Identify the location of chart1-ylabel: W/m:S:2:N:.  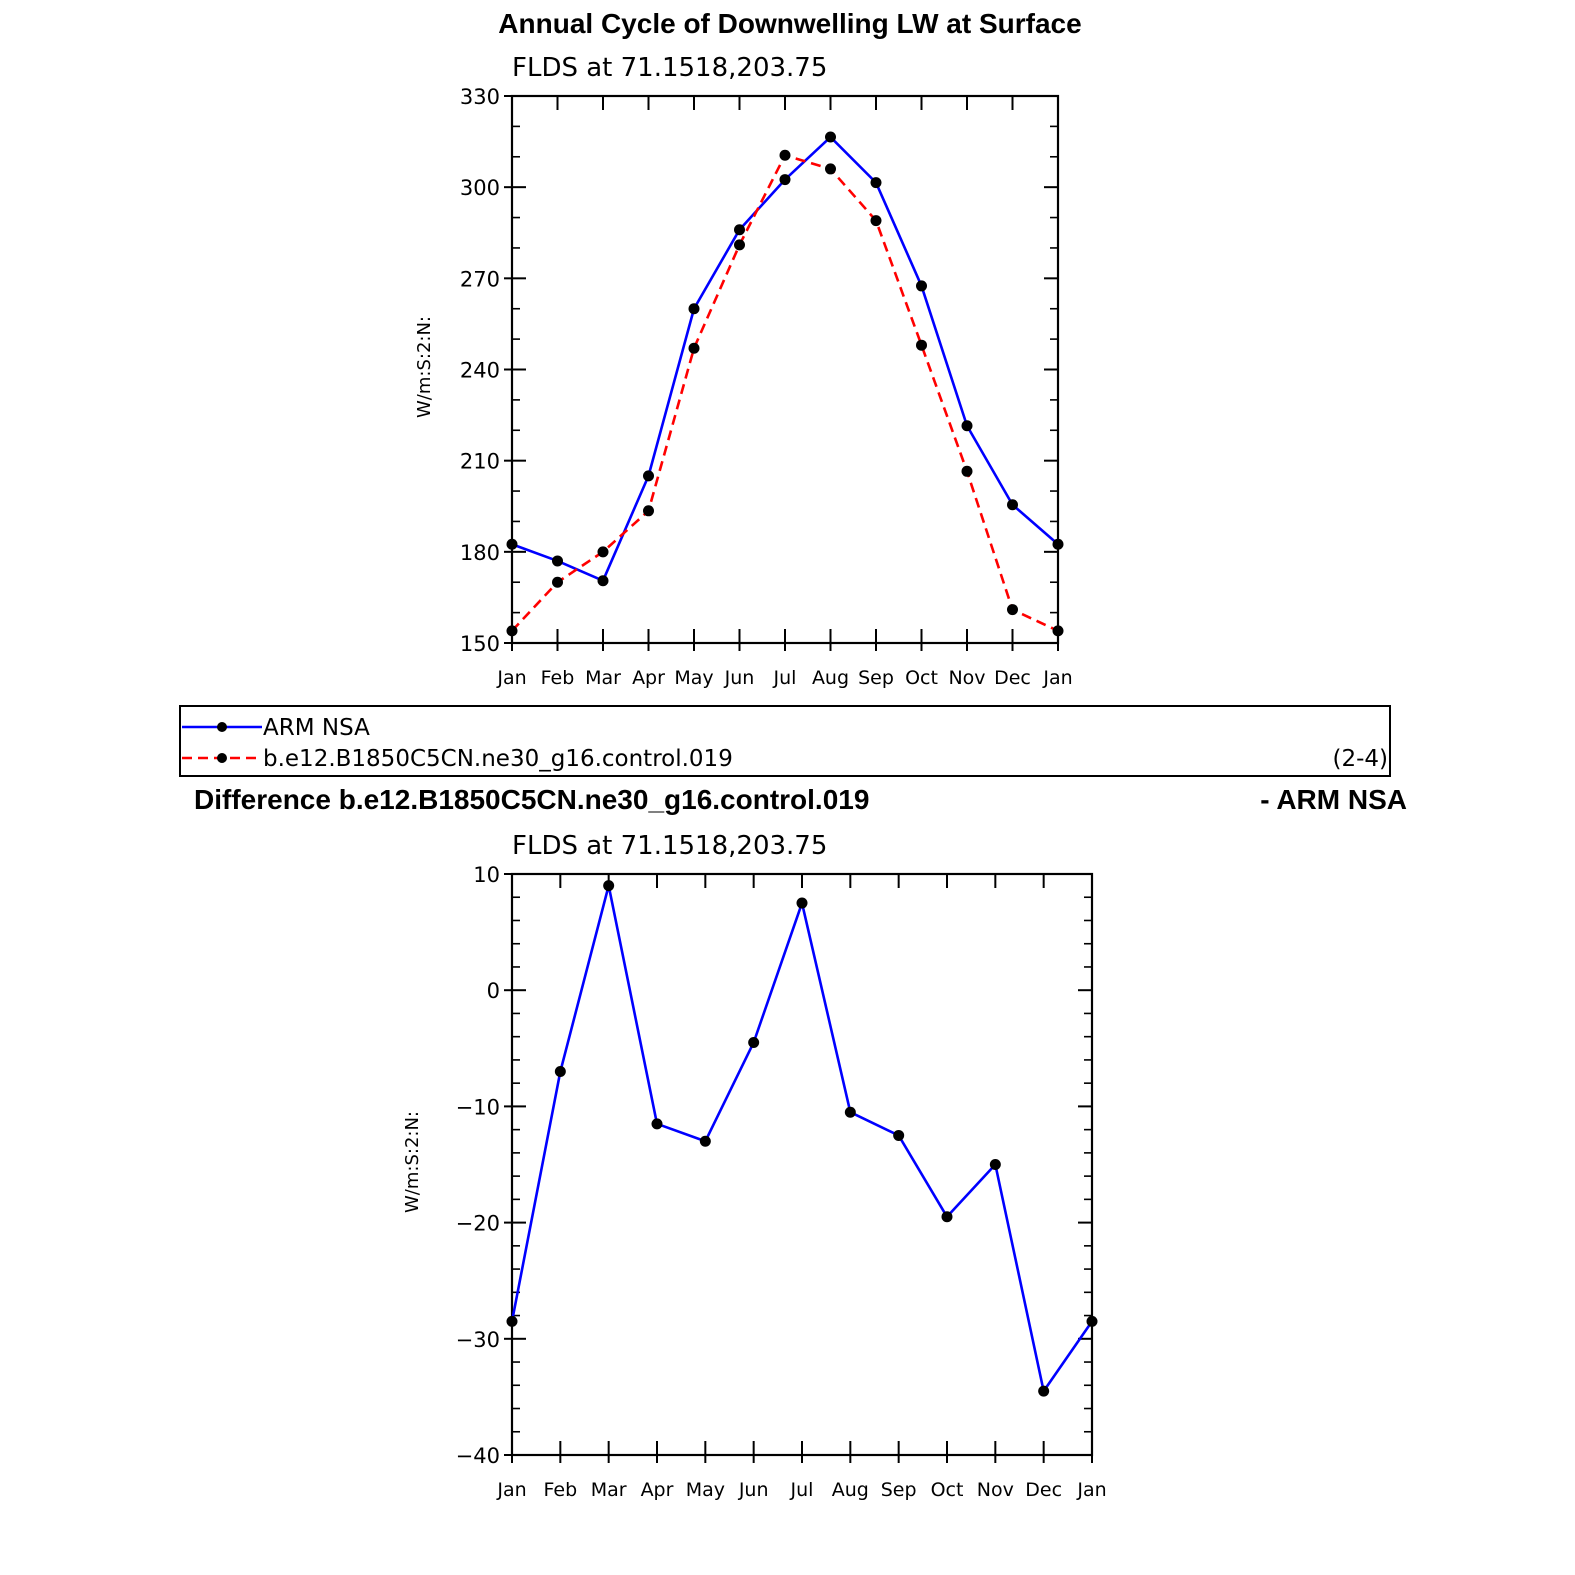
(424, 367).